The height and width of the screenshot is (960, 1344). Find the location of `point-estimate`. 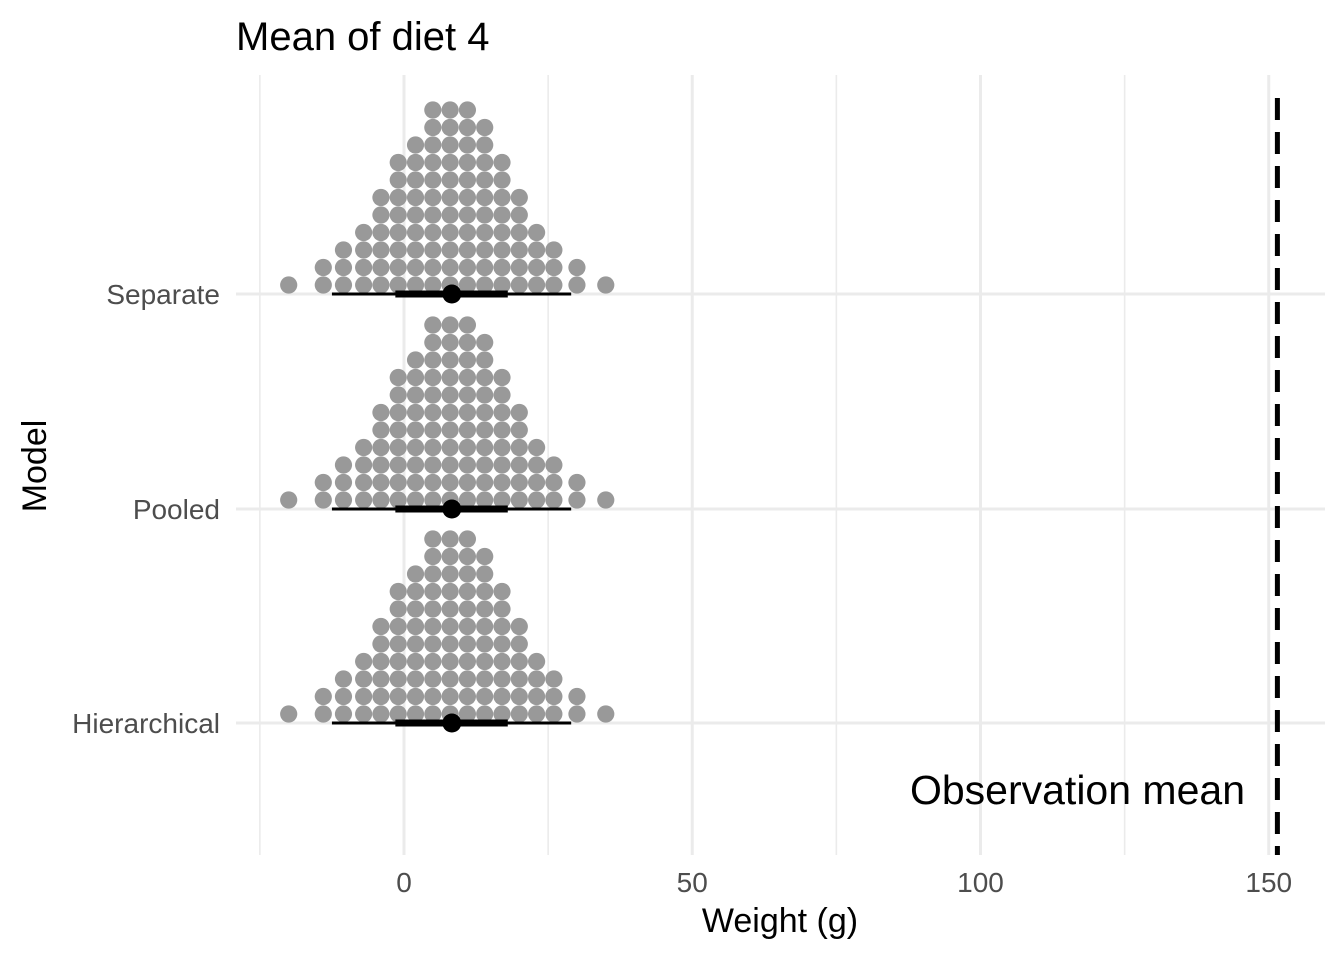

point-estimate is located at coordinates (452, 509).